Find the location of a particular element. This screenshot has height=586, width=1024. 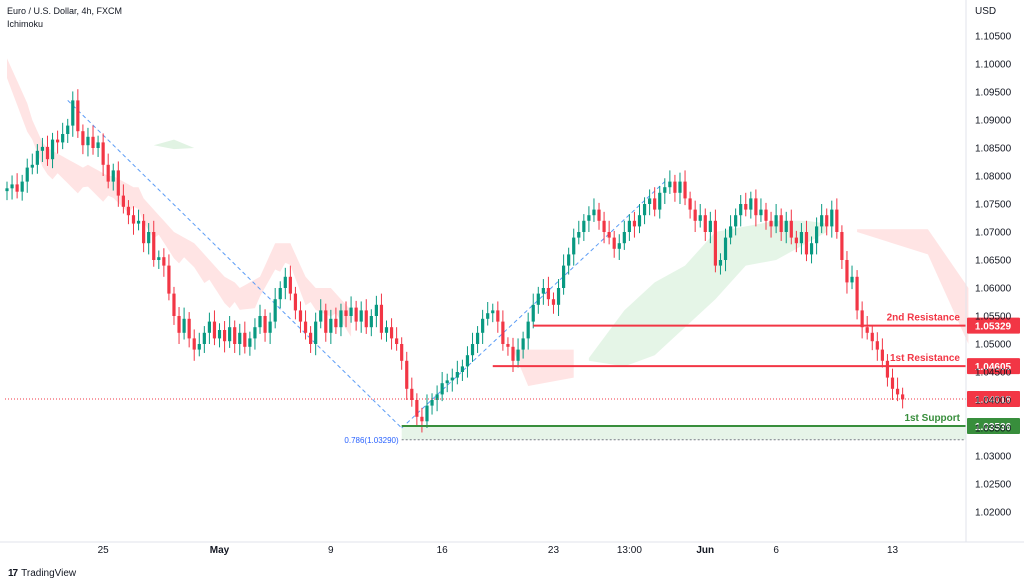

resistance-2-label: 2nd Resistance is located at coordinates (924, 318).